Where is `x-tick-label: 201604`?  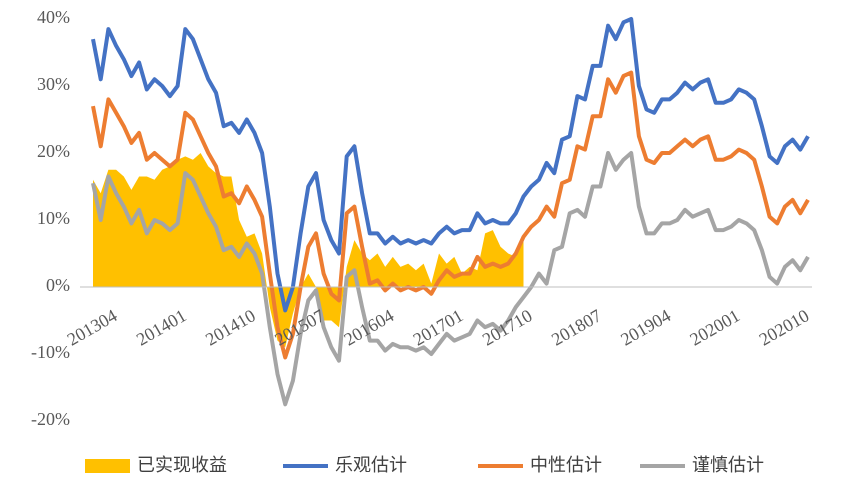
x-tick-label: 201604 is located at coordinates (368, 327).